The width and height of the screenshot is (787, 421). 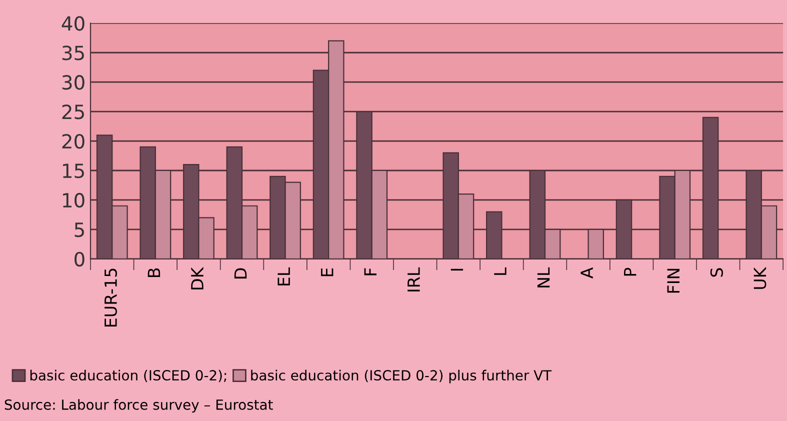 I want to click on x-tick-label: FIN, so click(x=673, y=280).